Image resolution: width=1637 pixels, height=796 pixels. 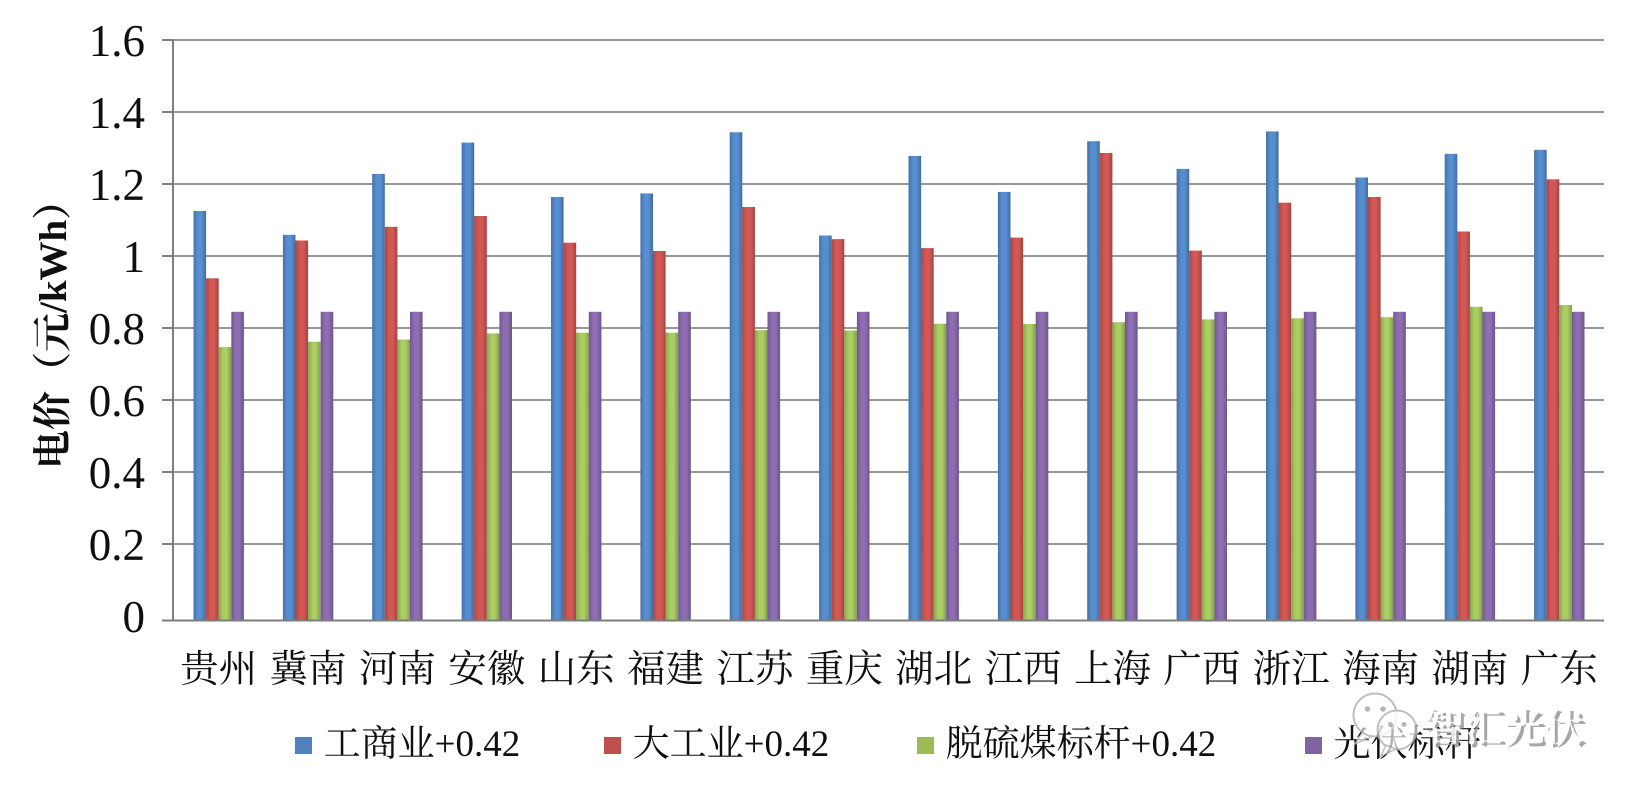 What do you see at coordinates (117, 401) in the screenshot?
I see `svg-text: 0.6` at bounding box center [117, 401].